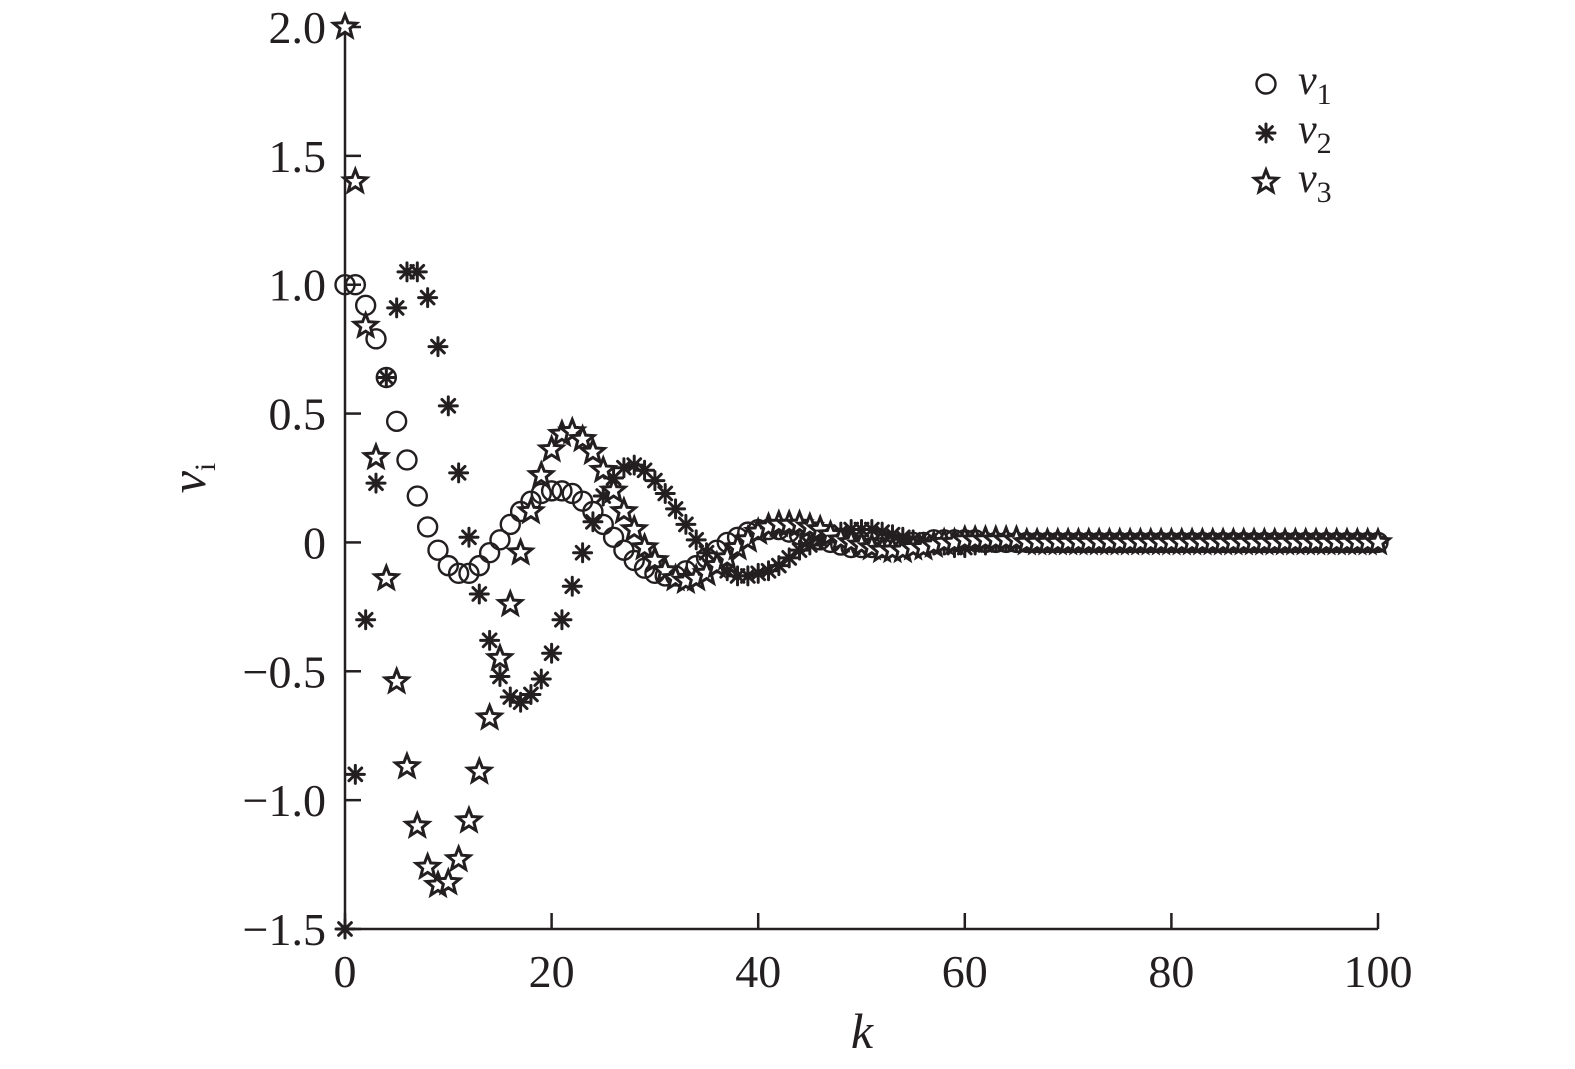 Image resolution: width=1575 pixels, height=1069 pixels. What do you see at coordinates (298, 285) in the screenshot?
I see `y-tick-label: 1.0` at bounding box center [298, 285].